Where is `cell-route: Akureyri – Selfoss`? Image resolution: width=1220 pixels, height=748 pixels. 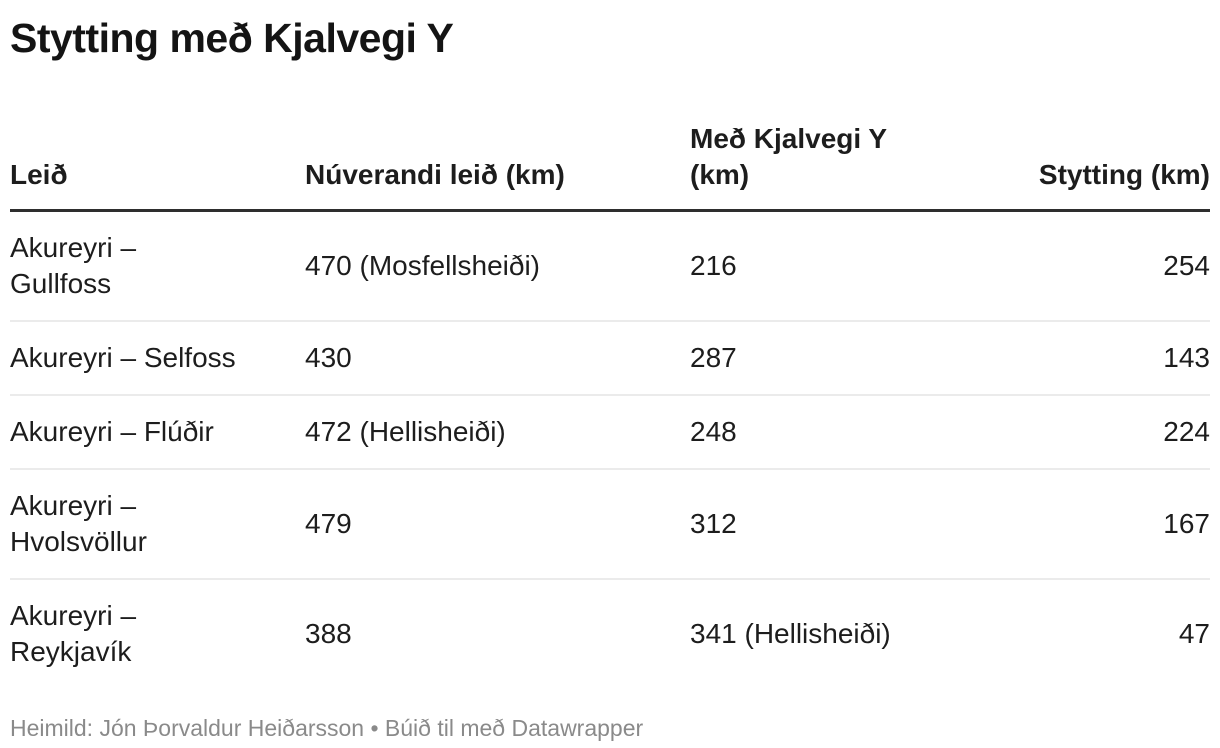
cell-route: Akureyri – Selfoss is located at coordinates (157, 359).